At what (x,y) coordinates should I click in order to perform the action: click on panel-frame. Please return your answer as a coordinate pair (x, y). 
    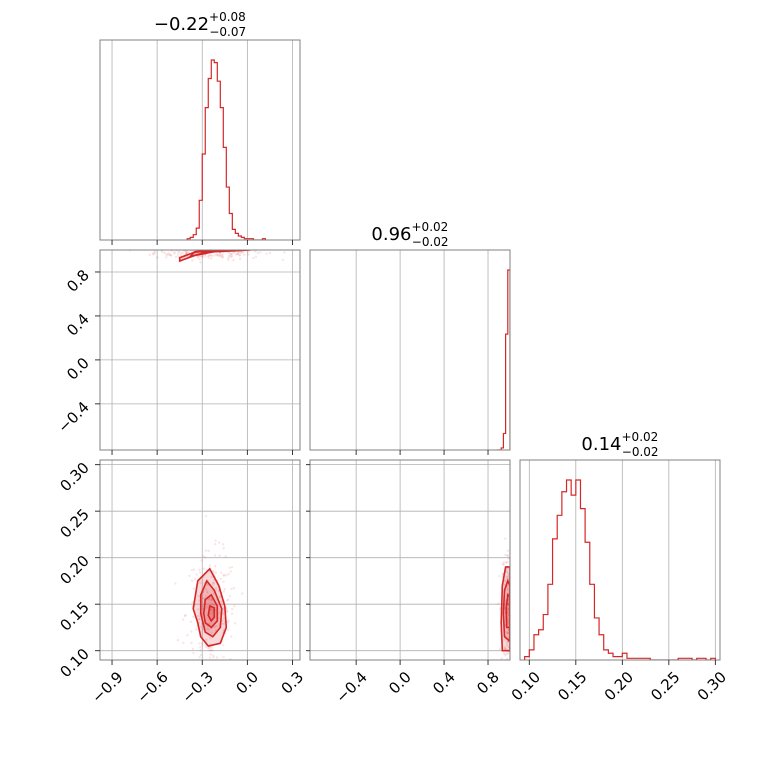
    Looking at the image, I should click on (410, 350).